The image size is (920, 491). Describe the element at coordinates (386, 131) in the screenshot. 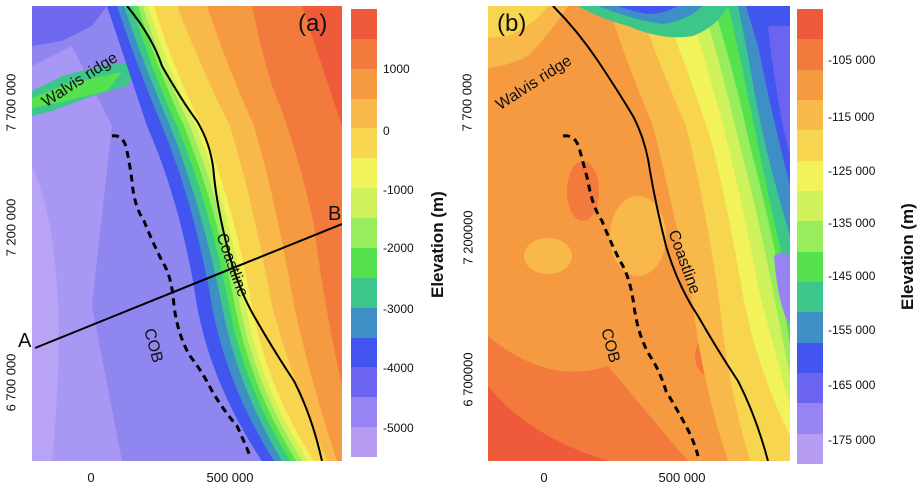

I see `colorbar-a-label-2: 0` at that location.